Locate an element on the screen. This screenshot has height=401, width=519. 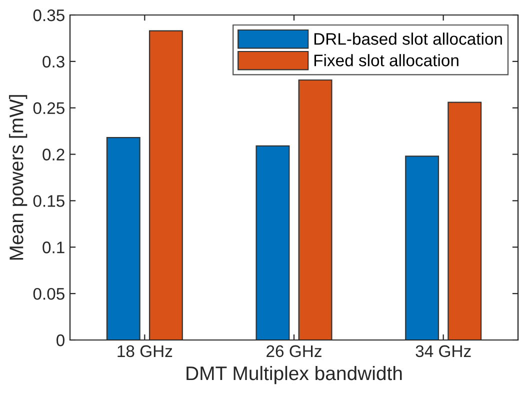
legend-label: Fixed slot allocation is located at coordinates (386, 60).